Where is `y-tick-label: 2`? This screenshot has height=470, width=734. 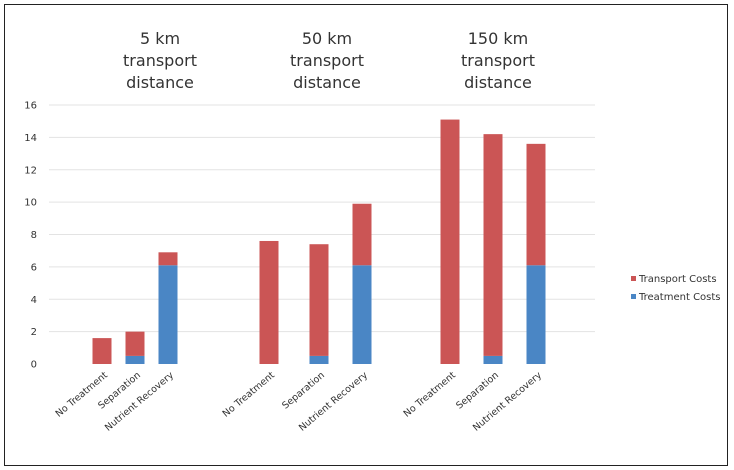 y-tick-label: 2 is located at coordinates (34, 332).